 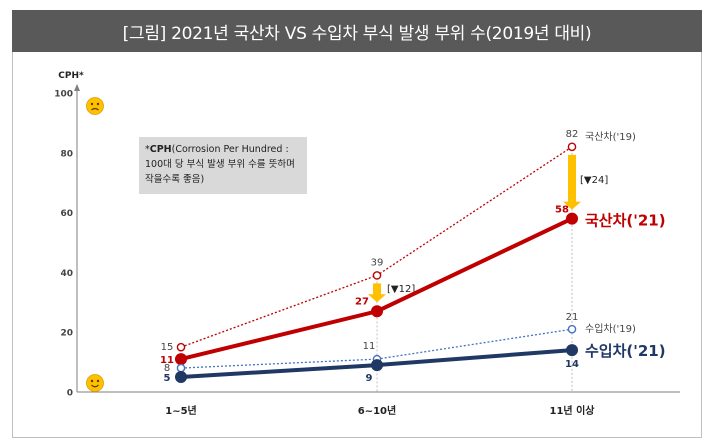 I want to click on smile-face-icon, so click(x=95, y=383).